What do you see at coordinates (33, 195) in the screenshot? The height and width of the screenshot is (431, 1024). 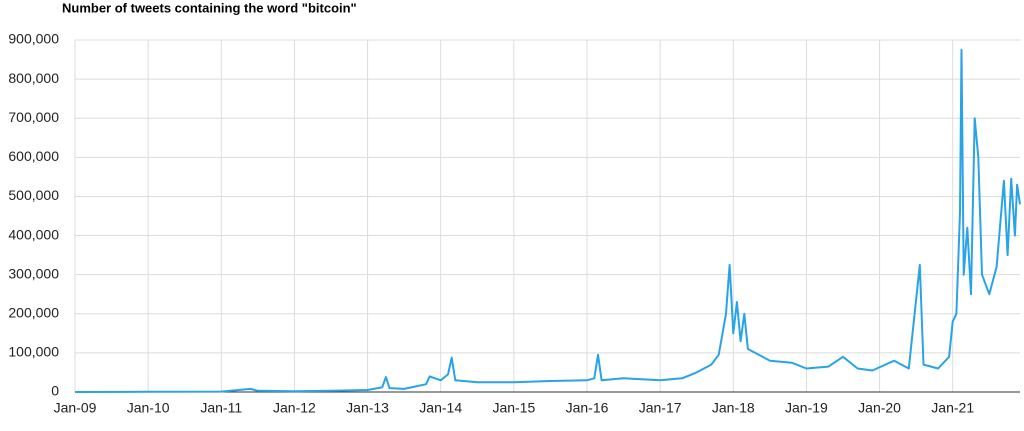 I see `y-tick-label: 500,000` at bounding box center [33, 195].